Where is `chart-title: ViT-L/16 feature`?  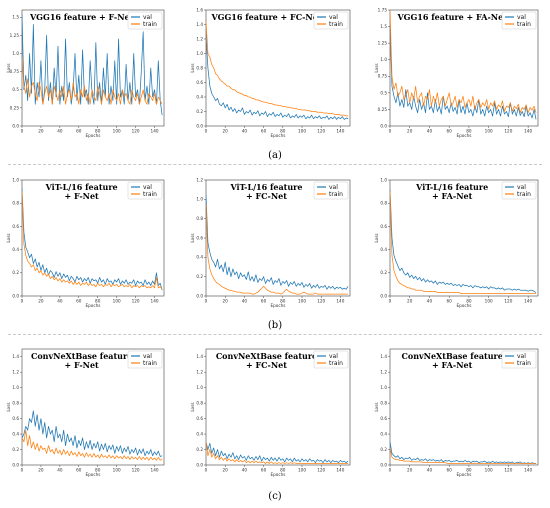 chart-title: ViT-L/16 feature is located at coordinates (265, 187).